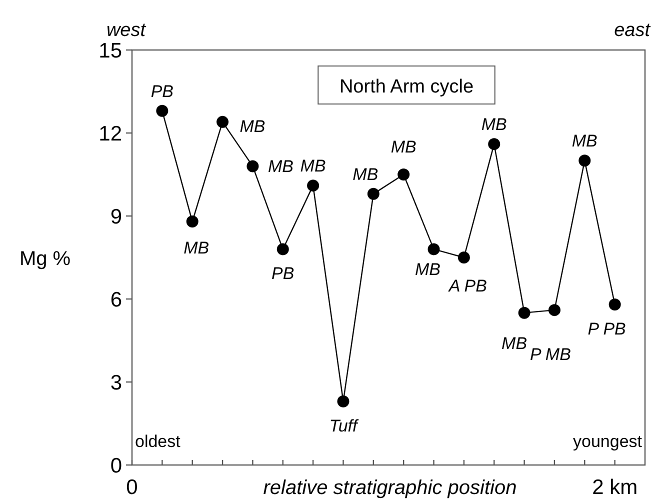 Image resolution: width=652 pixels, height=501 pixels. Describe the element at coordinates (607, 329) in the screenshot. I see `annotation: P PB` at that location.